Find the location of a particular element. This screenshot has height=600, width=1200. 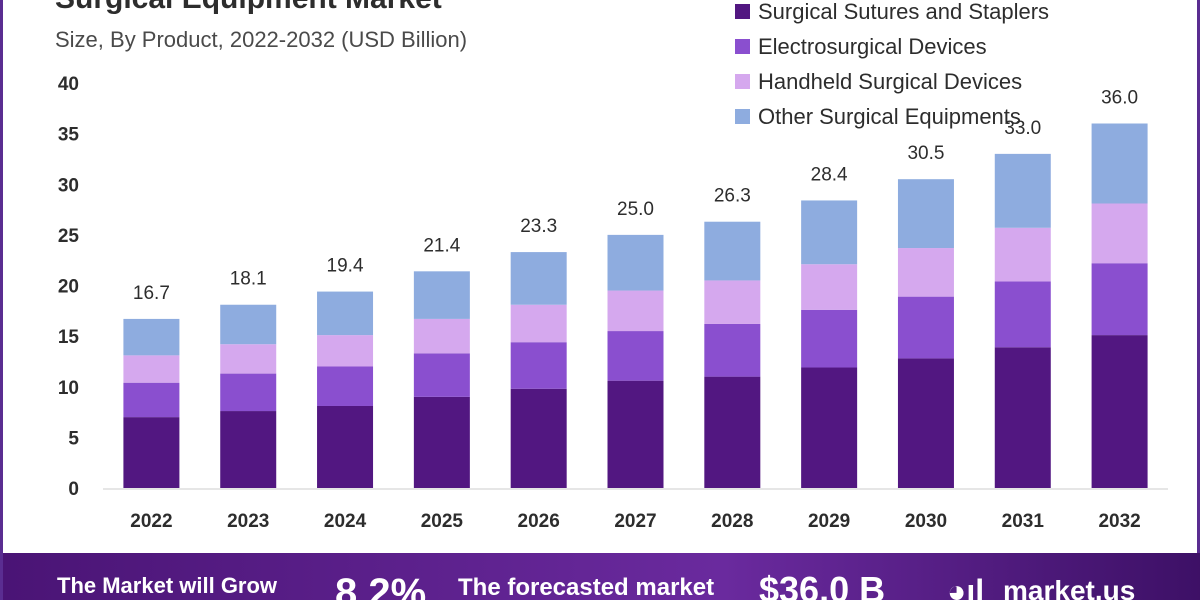

x-tick-label: 2028 is located at coordinates (732, 521).